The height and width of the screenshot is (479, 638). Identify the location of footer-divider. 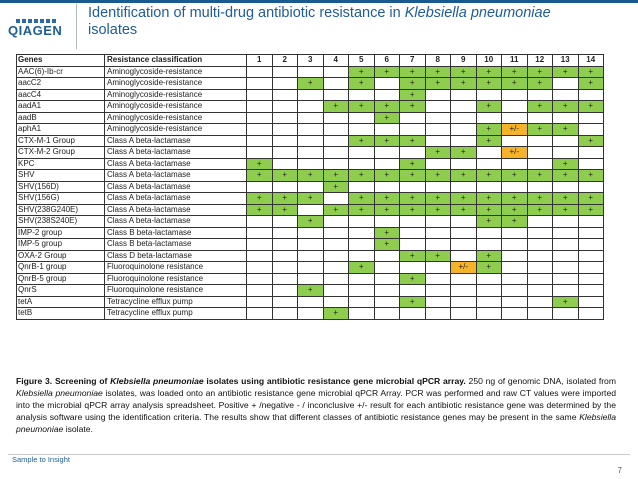
(319, 454).